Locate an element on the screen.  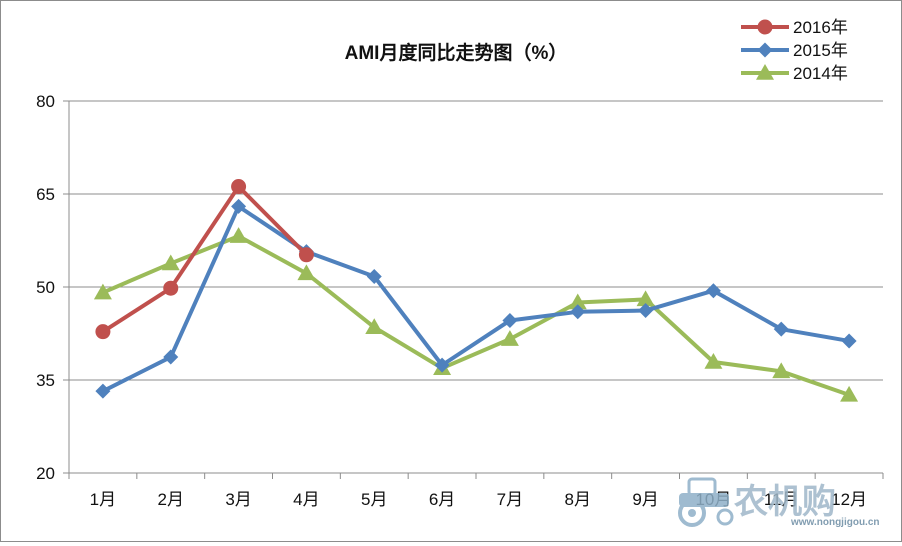
x-tick-label: 7月 is located at coordinates (510, 499).